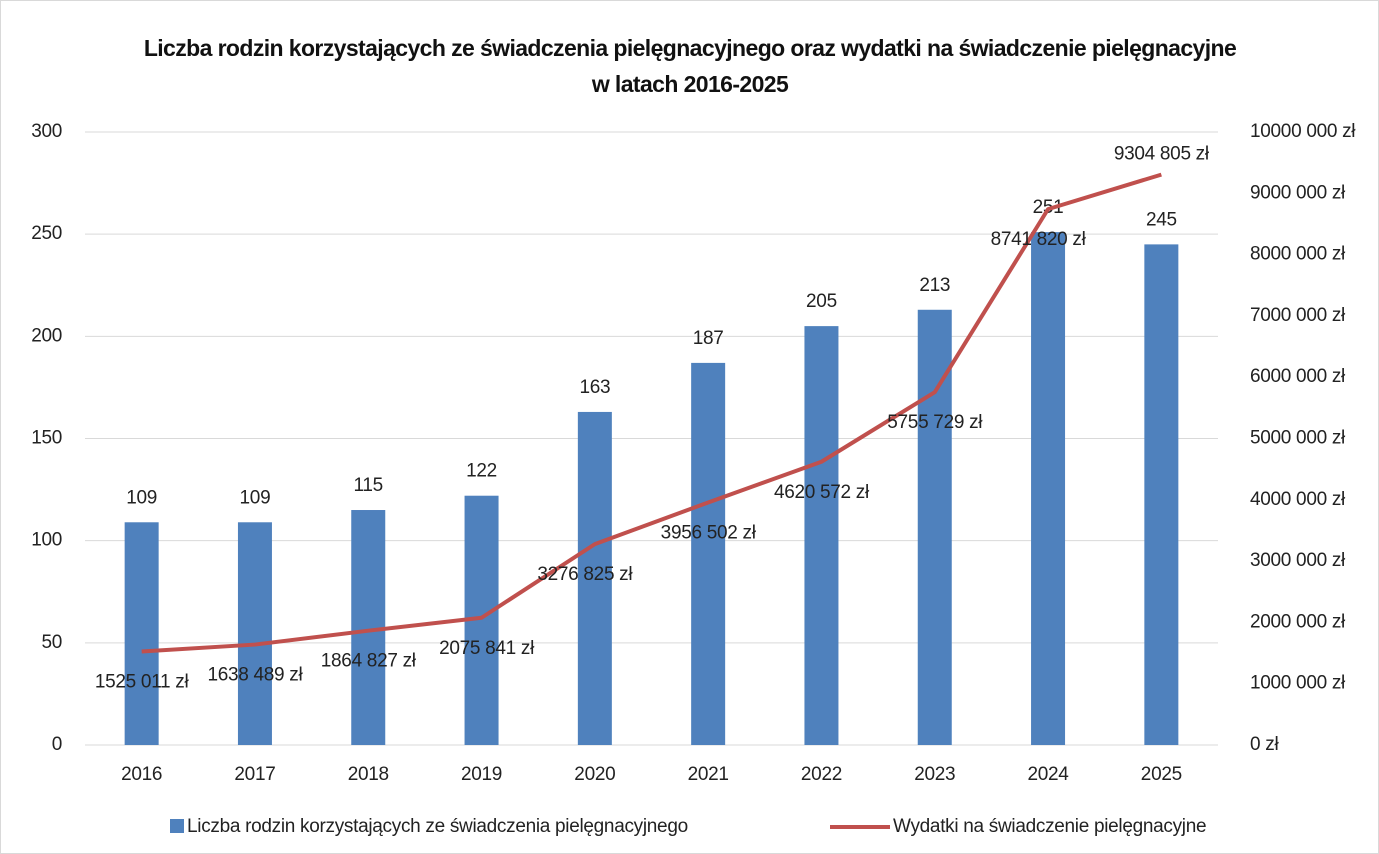 This screenshot has height=854, width=1379. I want to click on line-value-label: 8741 820 zł, so click(1039, 239).